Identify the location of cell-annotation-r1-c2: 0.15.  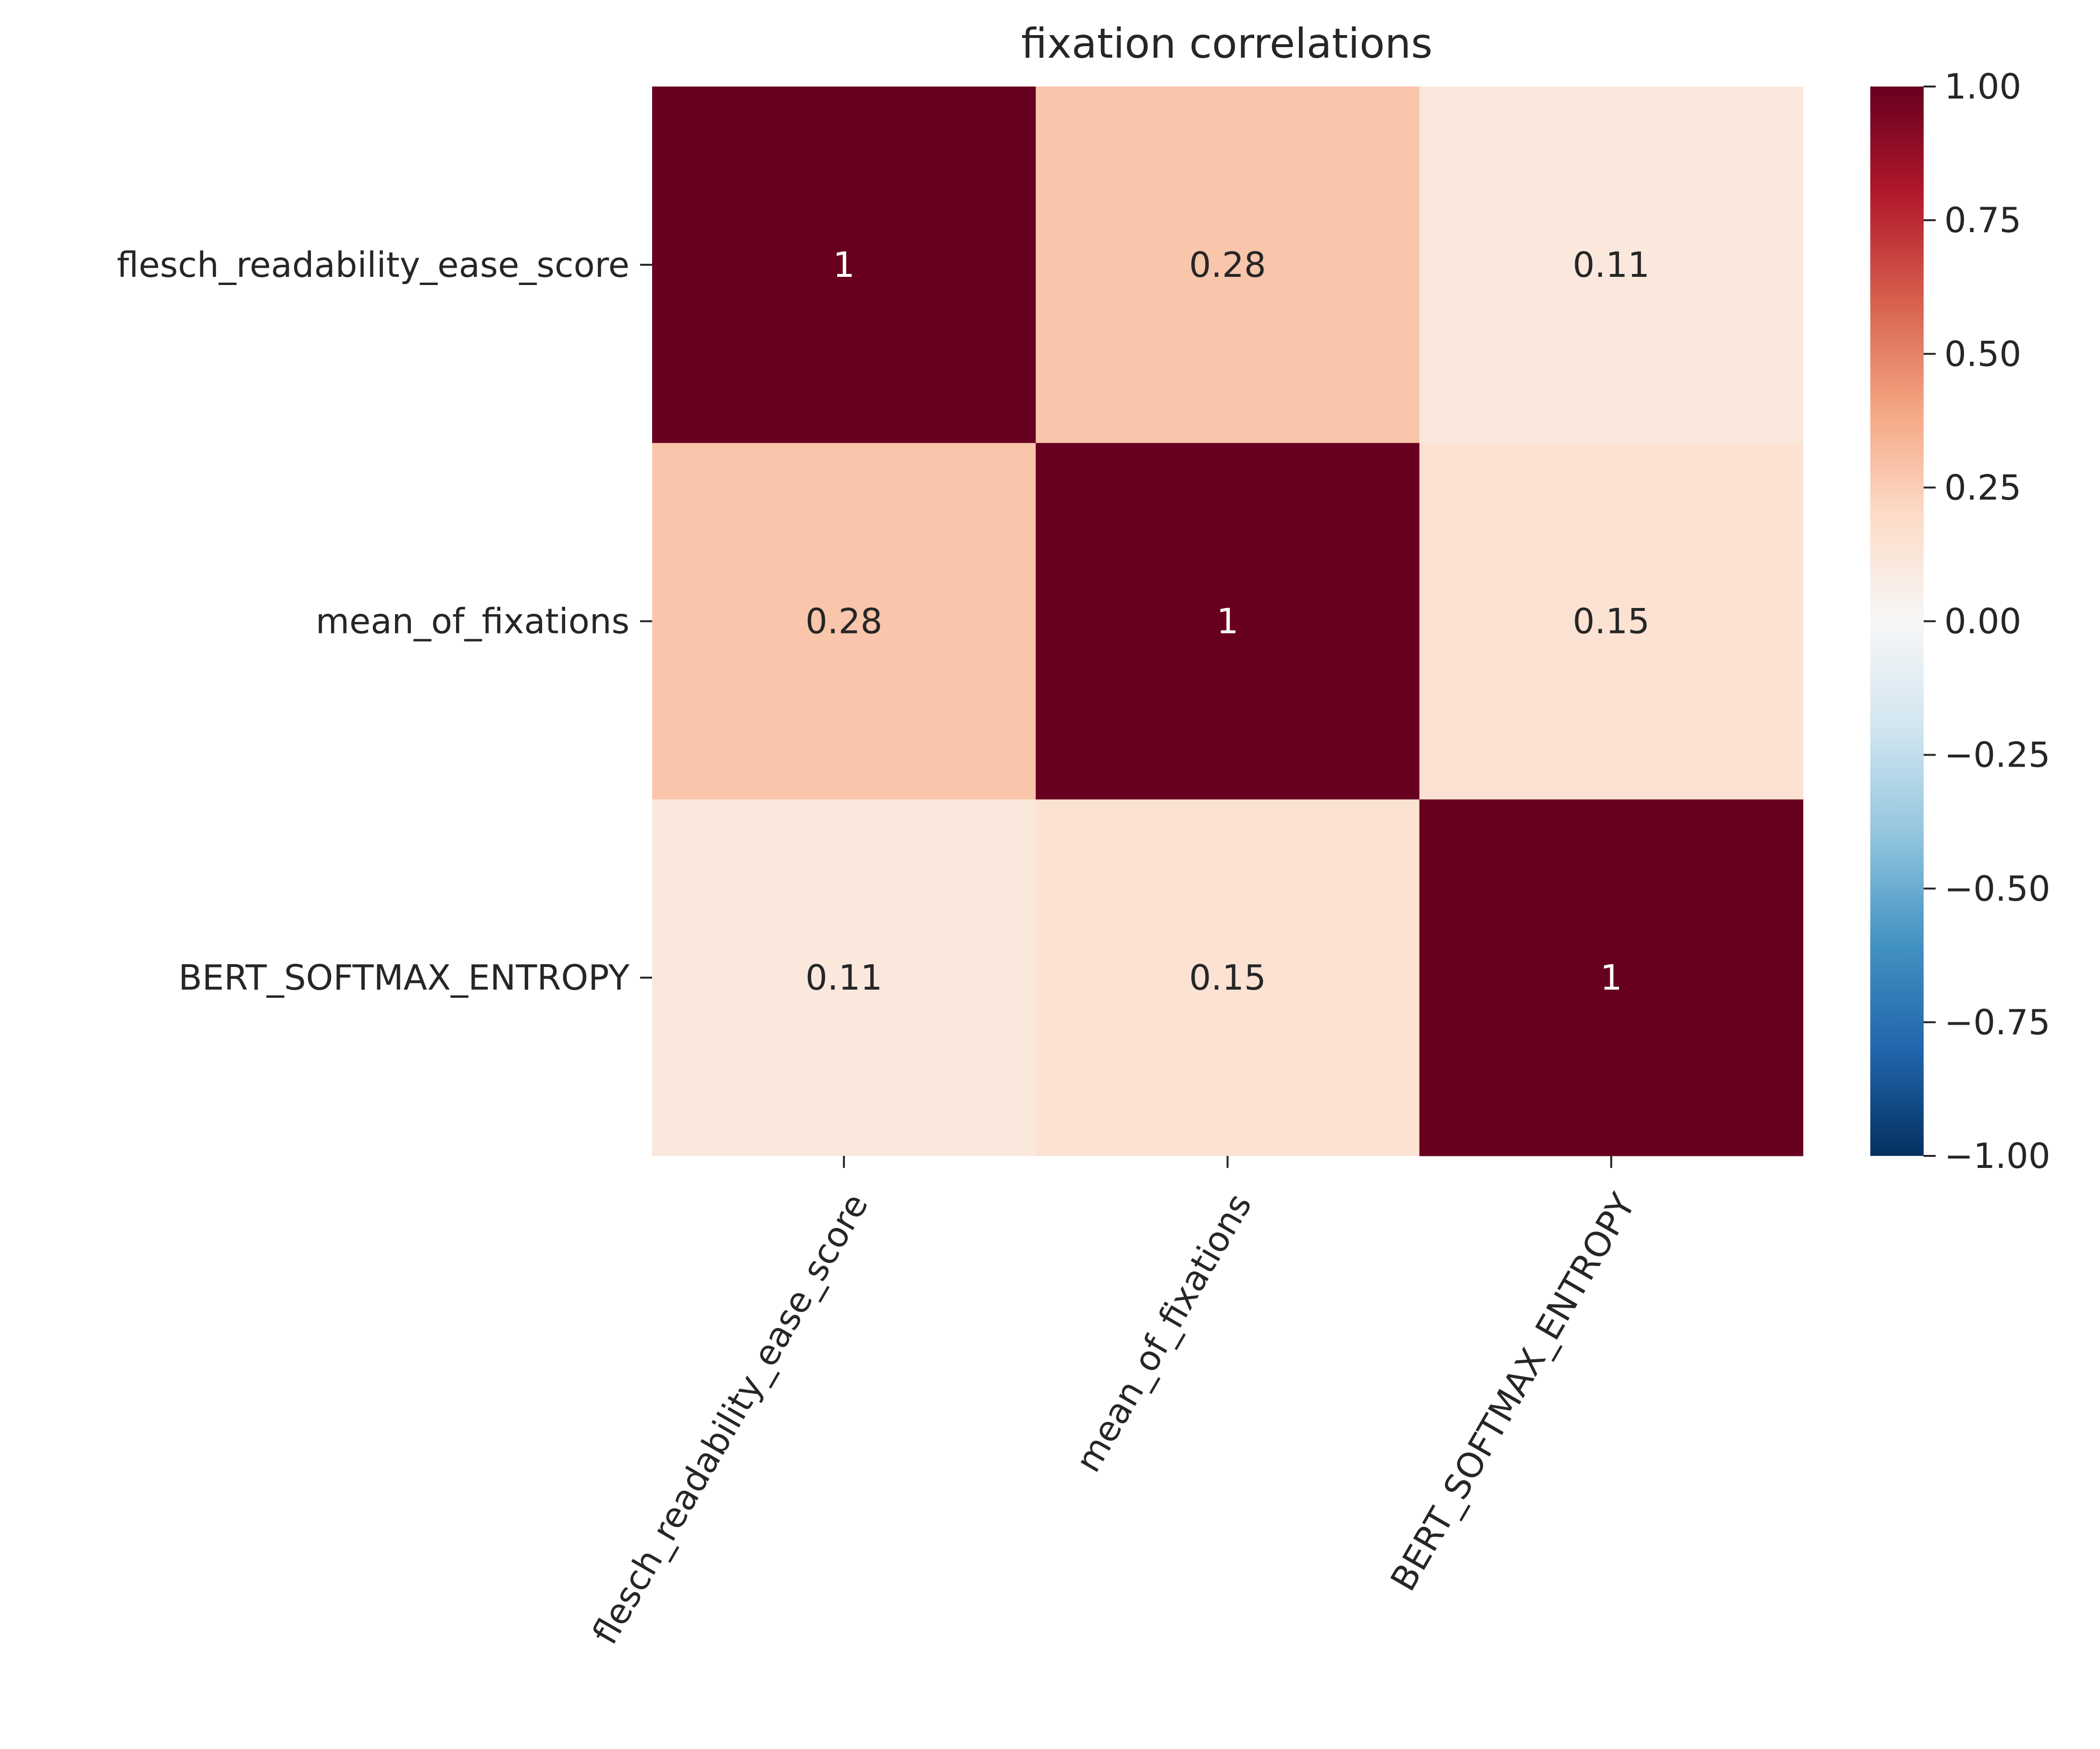
(1612, 621).